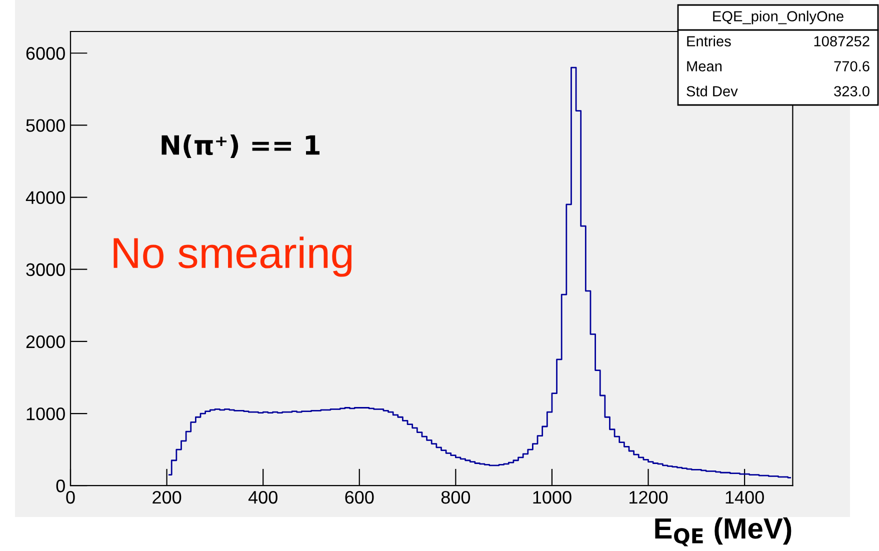  I want to click on x-tick-label: 800, so click(455, 497).